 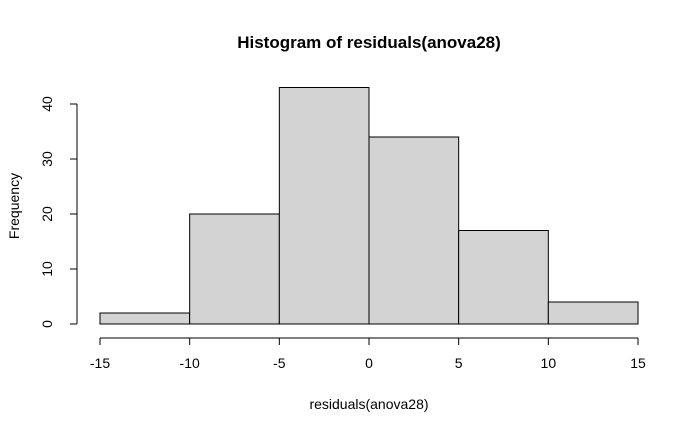 I want to click on x-axis-label: residuals(anova28), so click(x=368, y=404).